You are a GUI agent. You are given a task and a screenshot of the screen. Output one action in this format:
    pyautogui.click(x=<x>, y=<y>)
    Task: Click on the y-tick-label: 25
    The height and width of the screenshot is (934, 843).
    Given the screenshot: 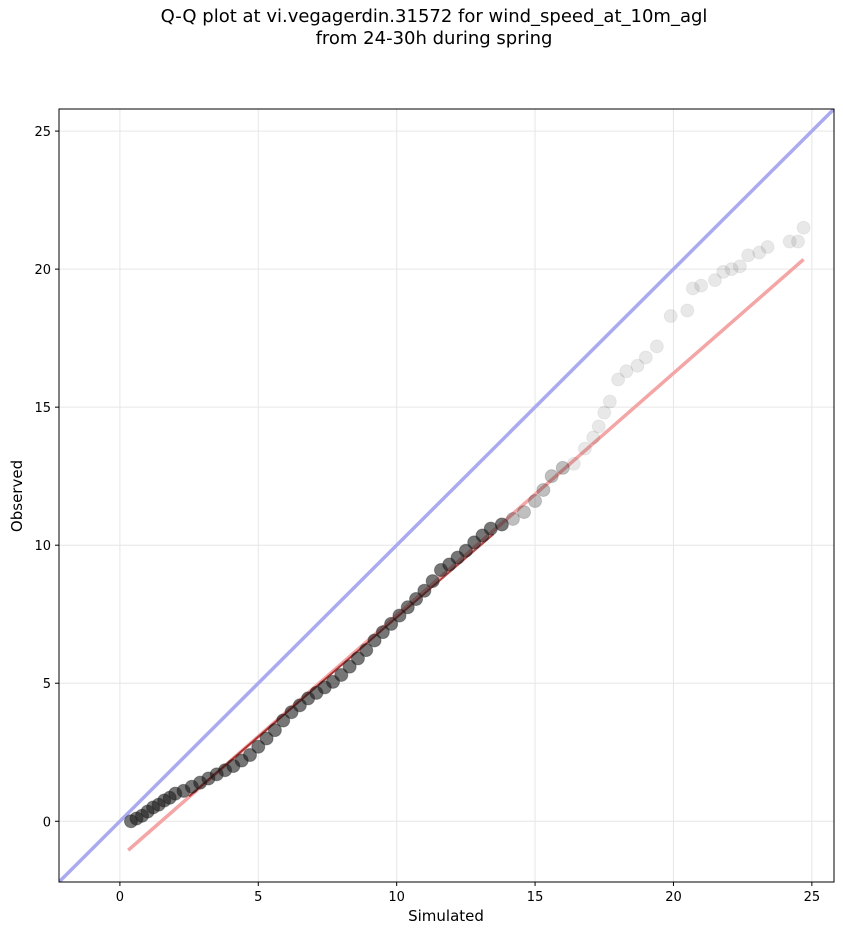 What is the action you would take?
    pyautogui.click(x=42, y=132)
    